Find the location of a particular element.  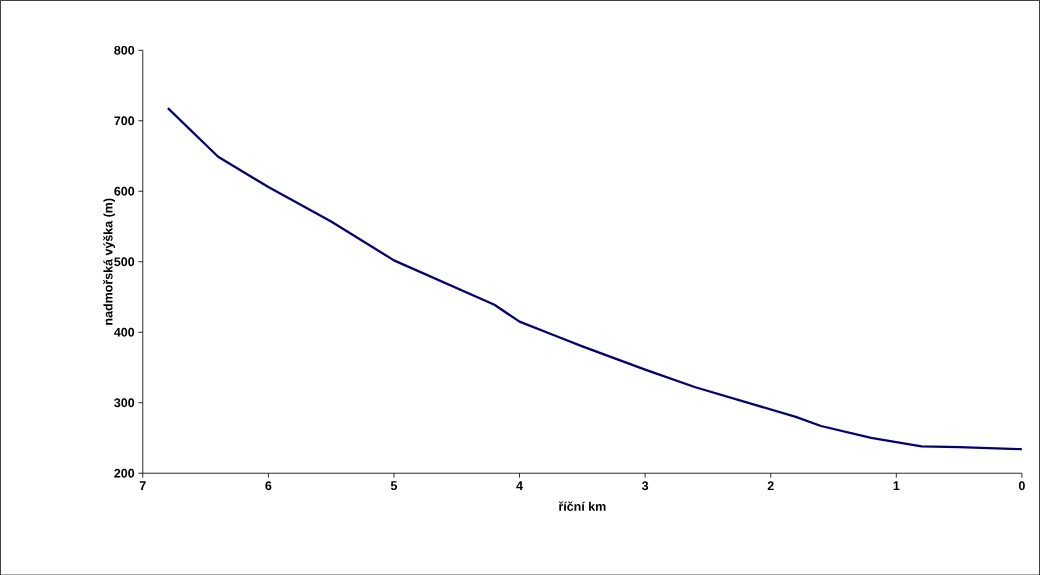

y-tick-label: 400 is located at coordinates (124, 332).